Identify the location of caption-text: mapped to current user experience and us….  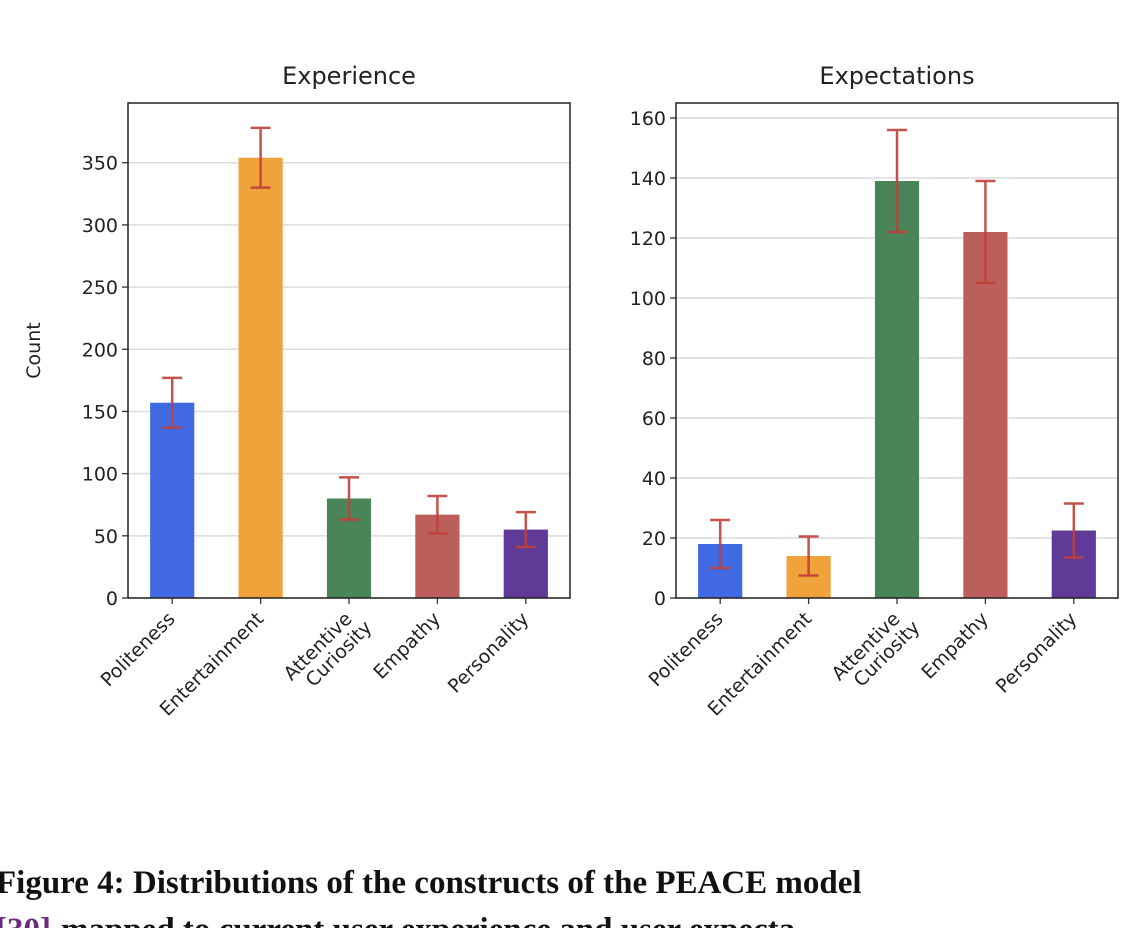
(433, 920).